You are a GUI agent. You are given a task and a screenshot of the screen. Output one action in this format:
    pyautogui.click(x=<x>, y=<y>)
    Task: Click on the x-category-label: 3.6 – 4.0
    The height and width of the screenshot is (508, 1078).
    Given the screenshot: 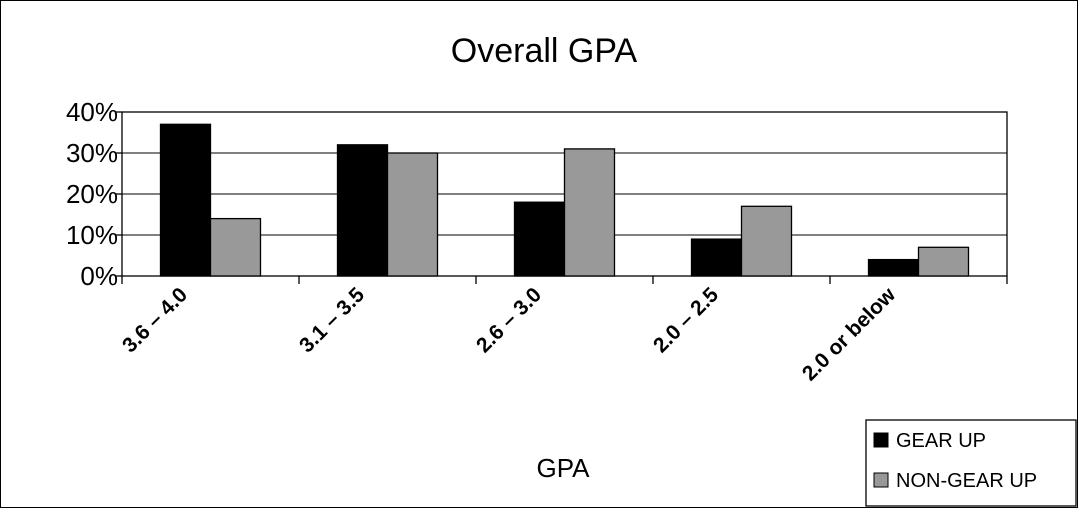 What is the action you would take?
    pyautogui.click(x=155, y=320)
    